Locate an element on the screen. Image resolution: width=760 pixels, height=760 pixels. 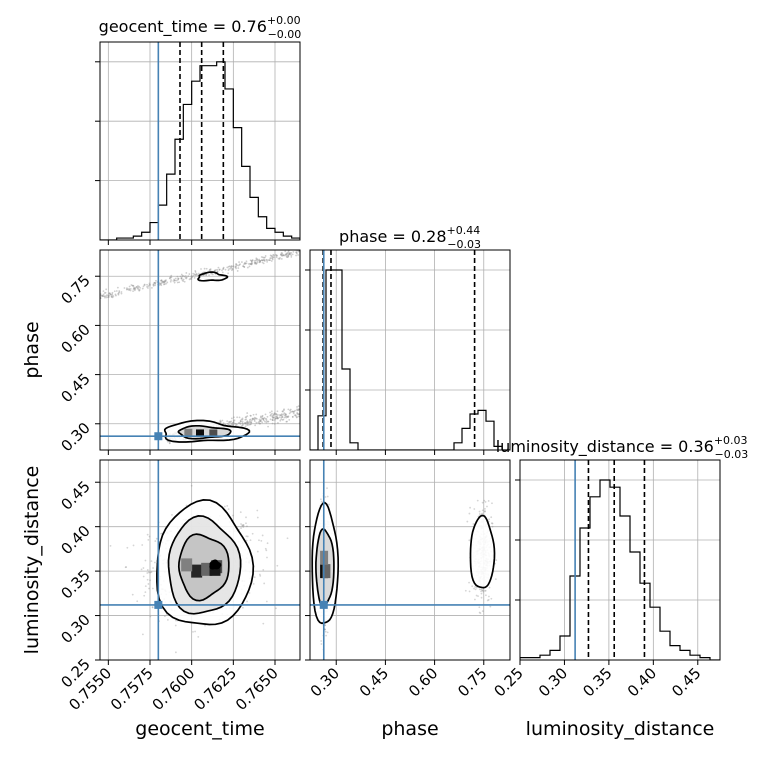
y-axis-label-phase: phase is located at coordinates (32, 349).